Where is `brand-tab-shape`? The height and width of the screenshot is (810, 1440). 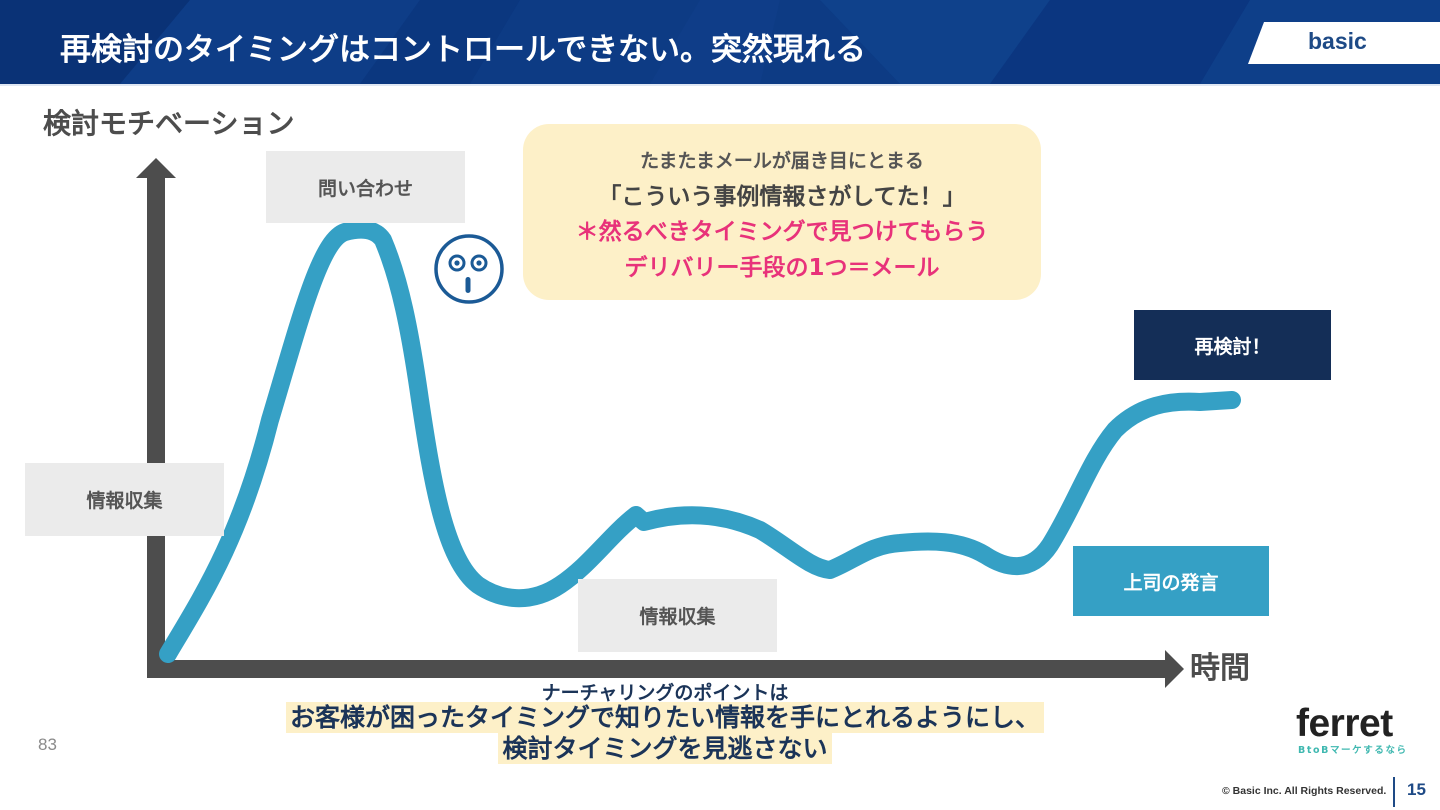
brand-tab-shape is located at coordinates (1344, 43).